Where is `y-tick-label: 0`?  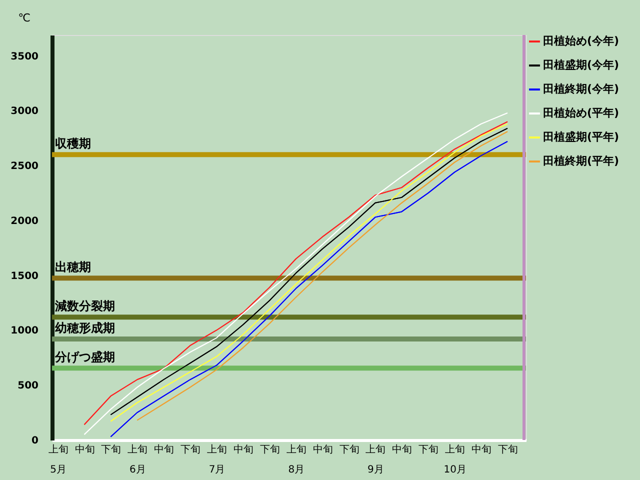 y-tick-label: 0 is located at coordinates (35, 441).